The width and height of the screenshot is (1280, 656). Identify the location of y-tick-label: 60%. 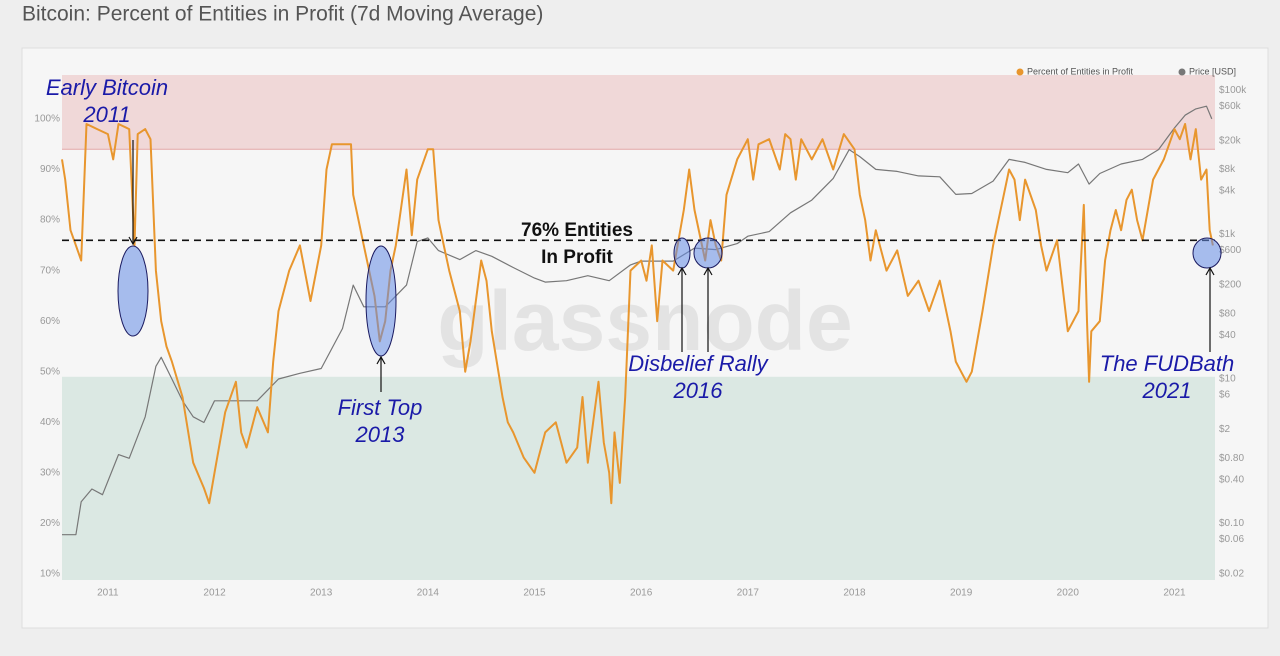
(50, 321).